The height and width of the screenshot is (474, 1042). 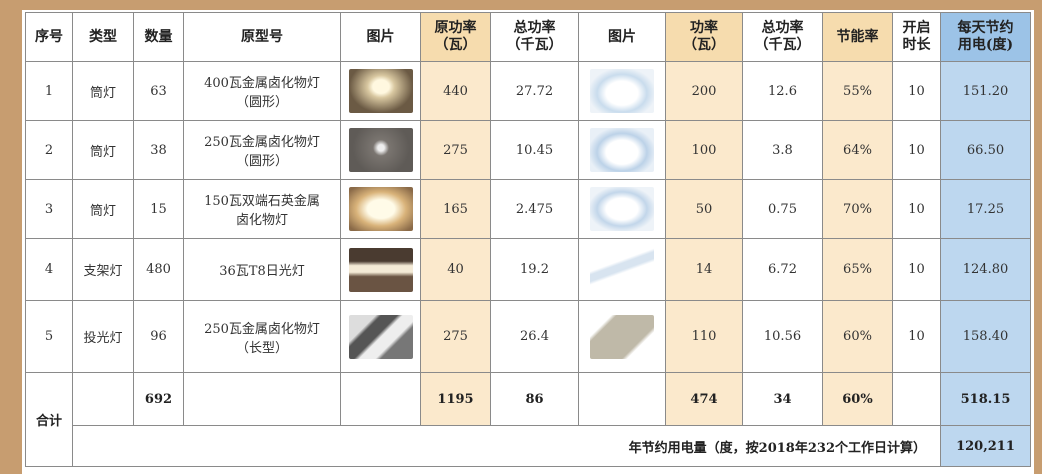 What do you see at coordinates (455, 399) in the screenshot?
I see `total-cell: 1195` at bounding box center [455, 399].